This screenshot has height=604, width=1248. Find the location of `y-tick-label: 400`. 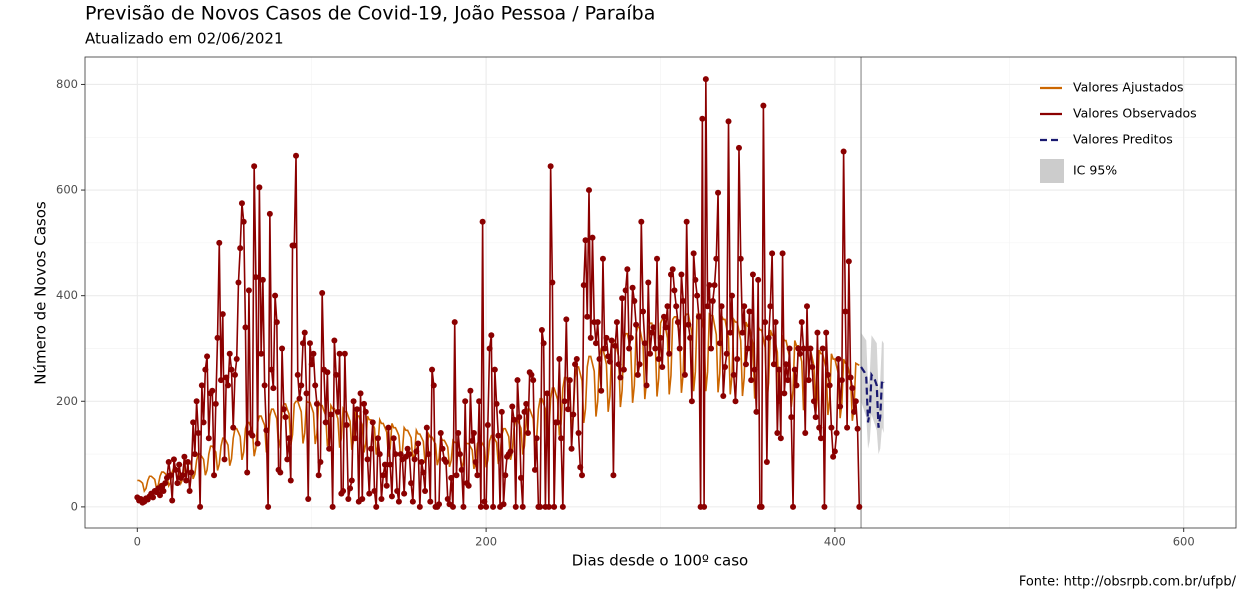

y-tick-label: 400 is located at coordinates (67, 295).